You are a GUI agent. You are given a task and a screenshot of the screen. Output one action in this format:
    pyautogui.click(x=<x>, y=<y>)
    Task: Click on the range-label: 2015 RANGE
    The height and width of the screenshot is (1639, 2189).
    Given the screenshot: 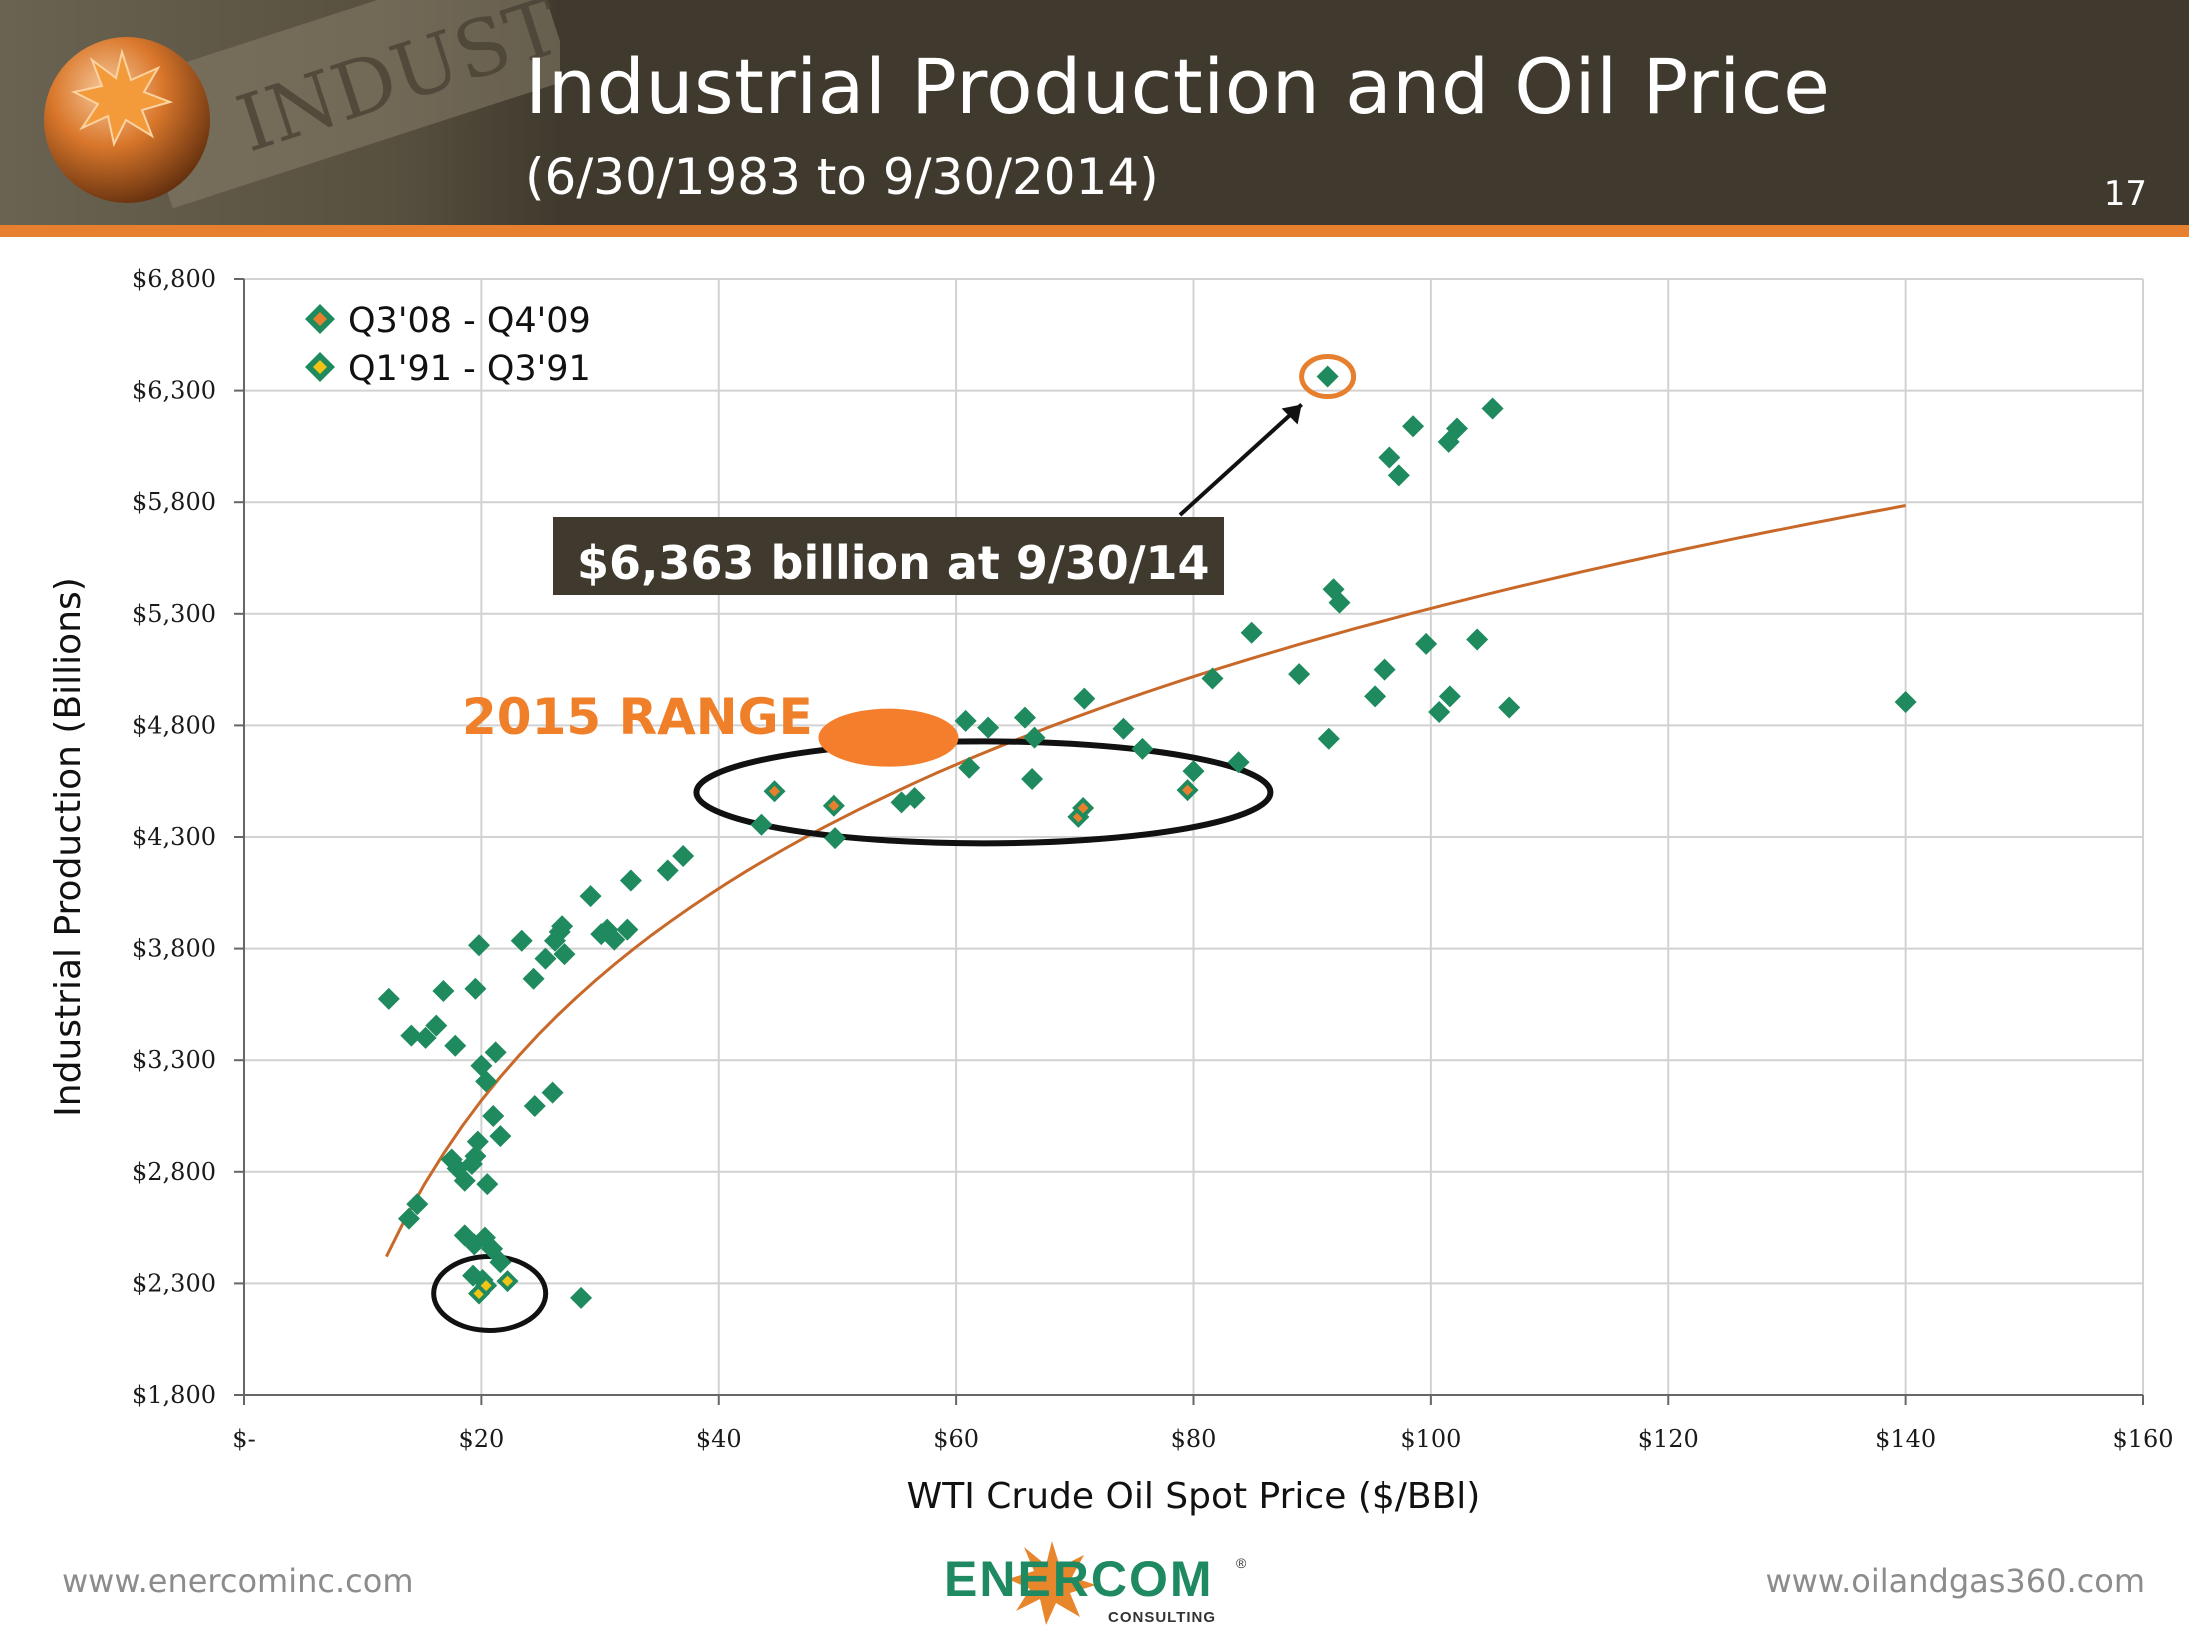 What is the action you would take?
    pyautogui.click(x=637, y=717)
    